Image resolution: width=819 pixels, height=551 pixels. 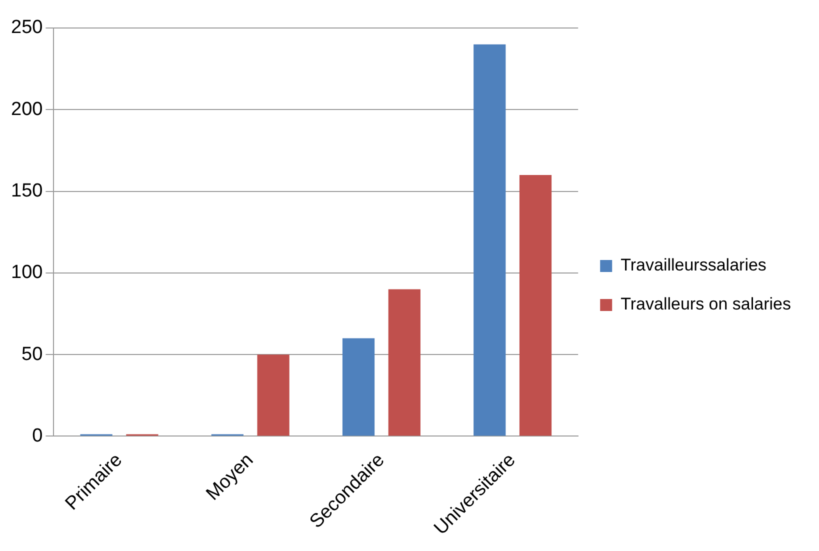 I want to click on legend-label: Travalleurs on salaries, so click(x=706, y=304).